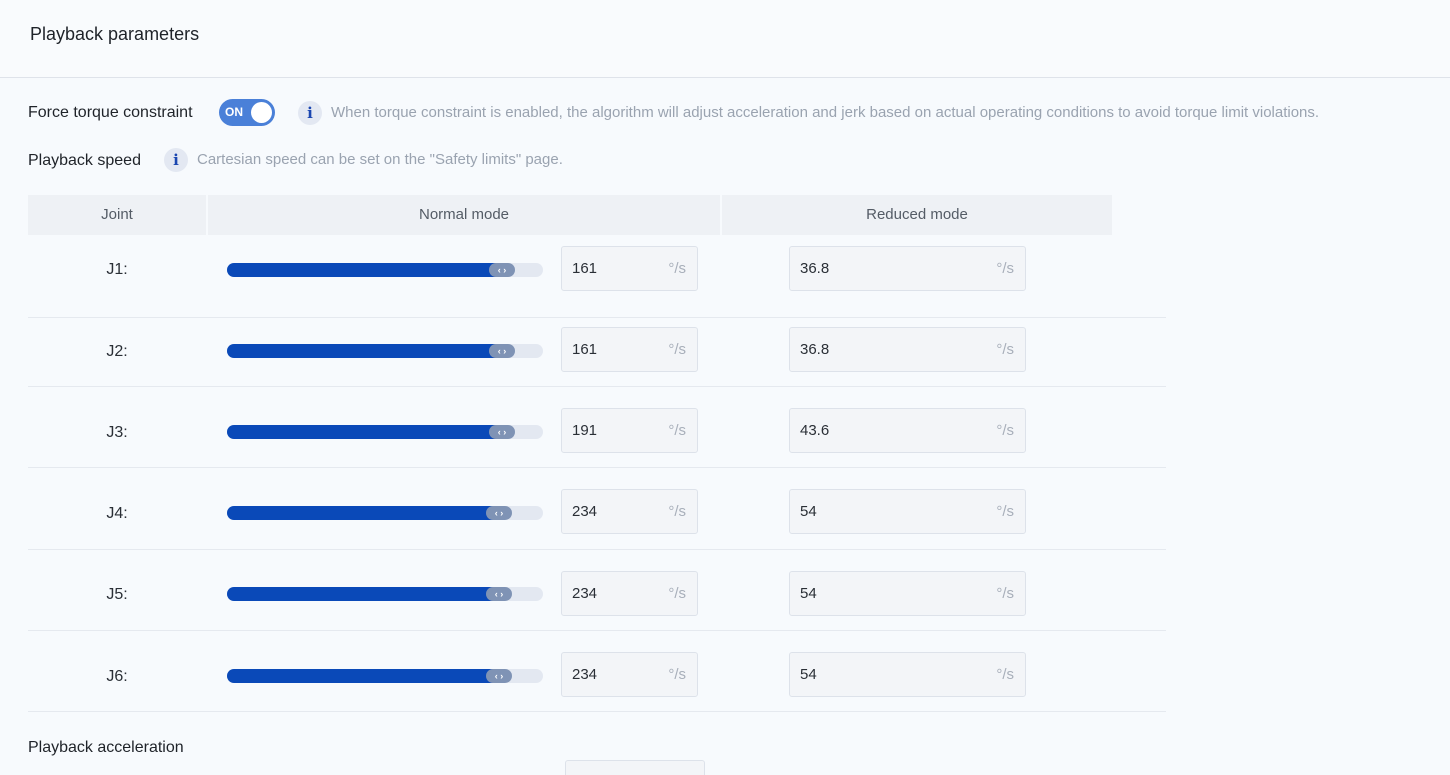  Describe the element at coordinates (117, 676) in the screenshot. I see `joint-label: J6:` at that location.